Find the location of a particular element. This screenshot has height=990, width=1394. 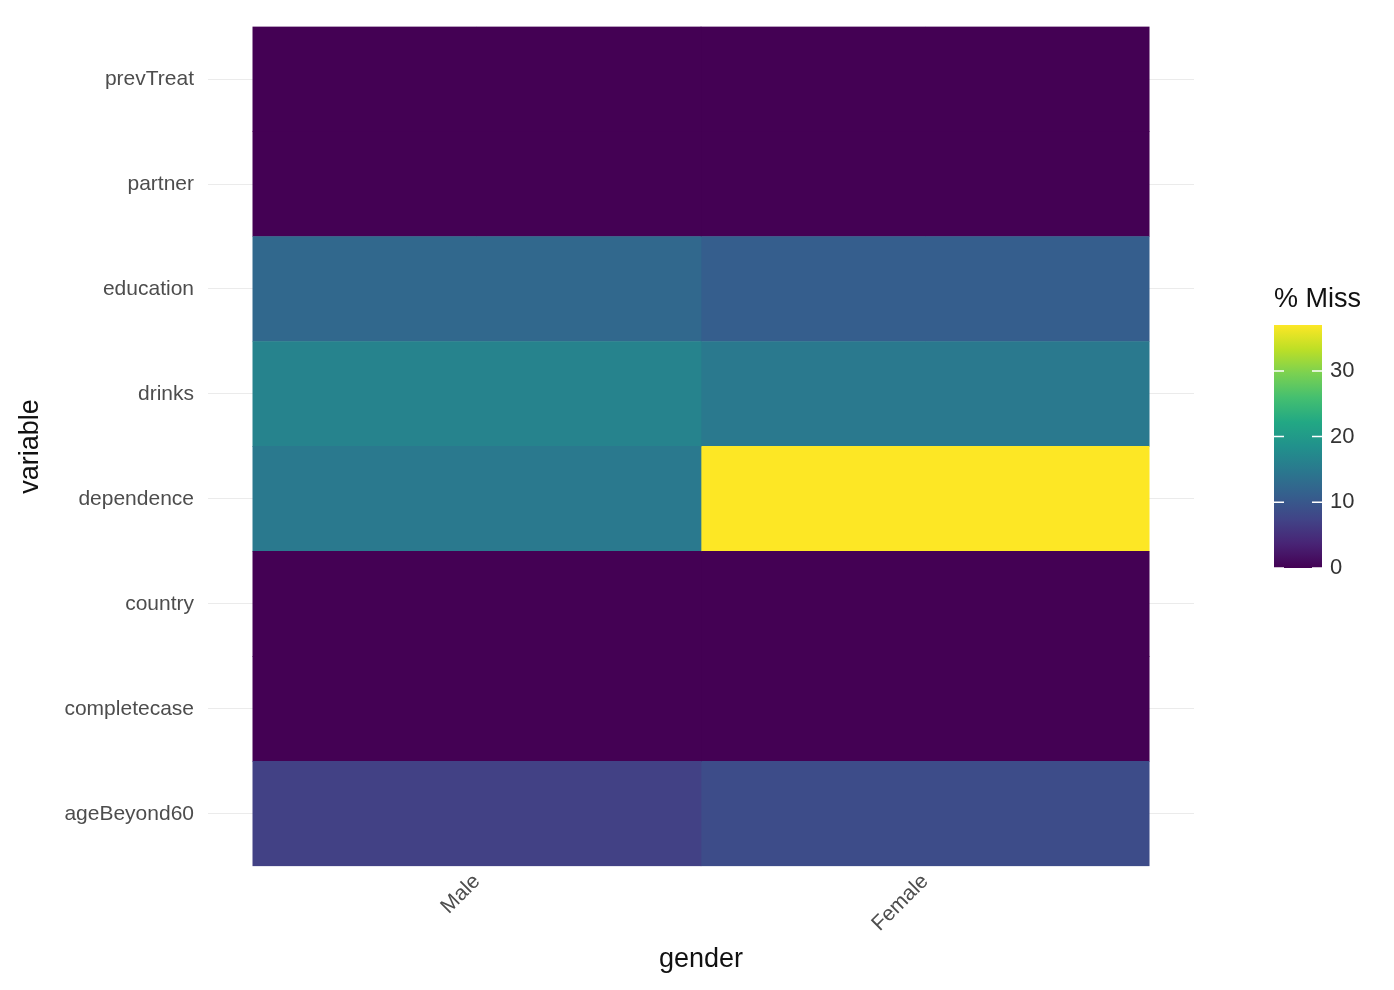

y-tick-label: partner is located at coordinates (161, 182).